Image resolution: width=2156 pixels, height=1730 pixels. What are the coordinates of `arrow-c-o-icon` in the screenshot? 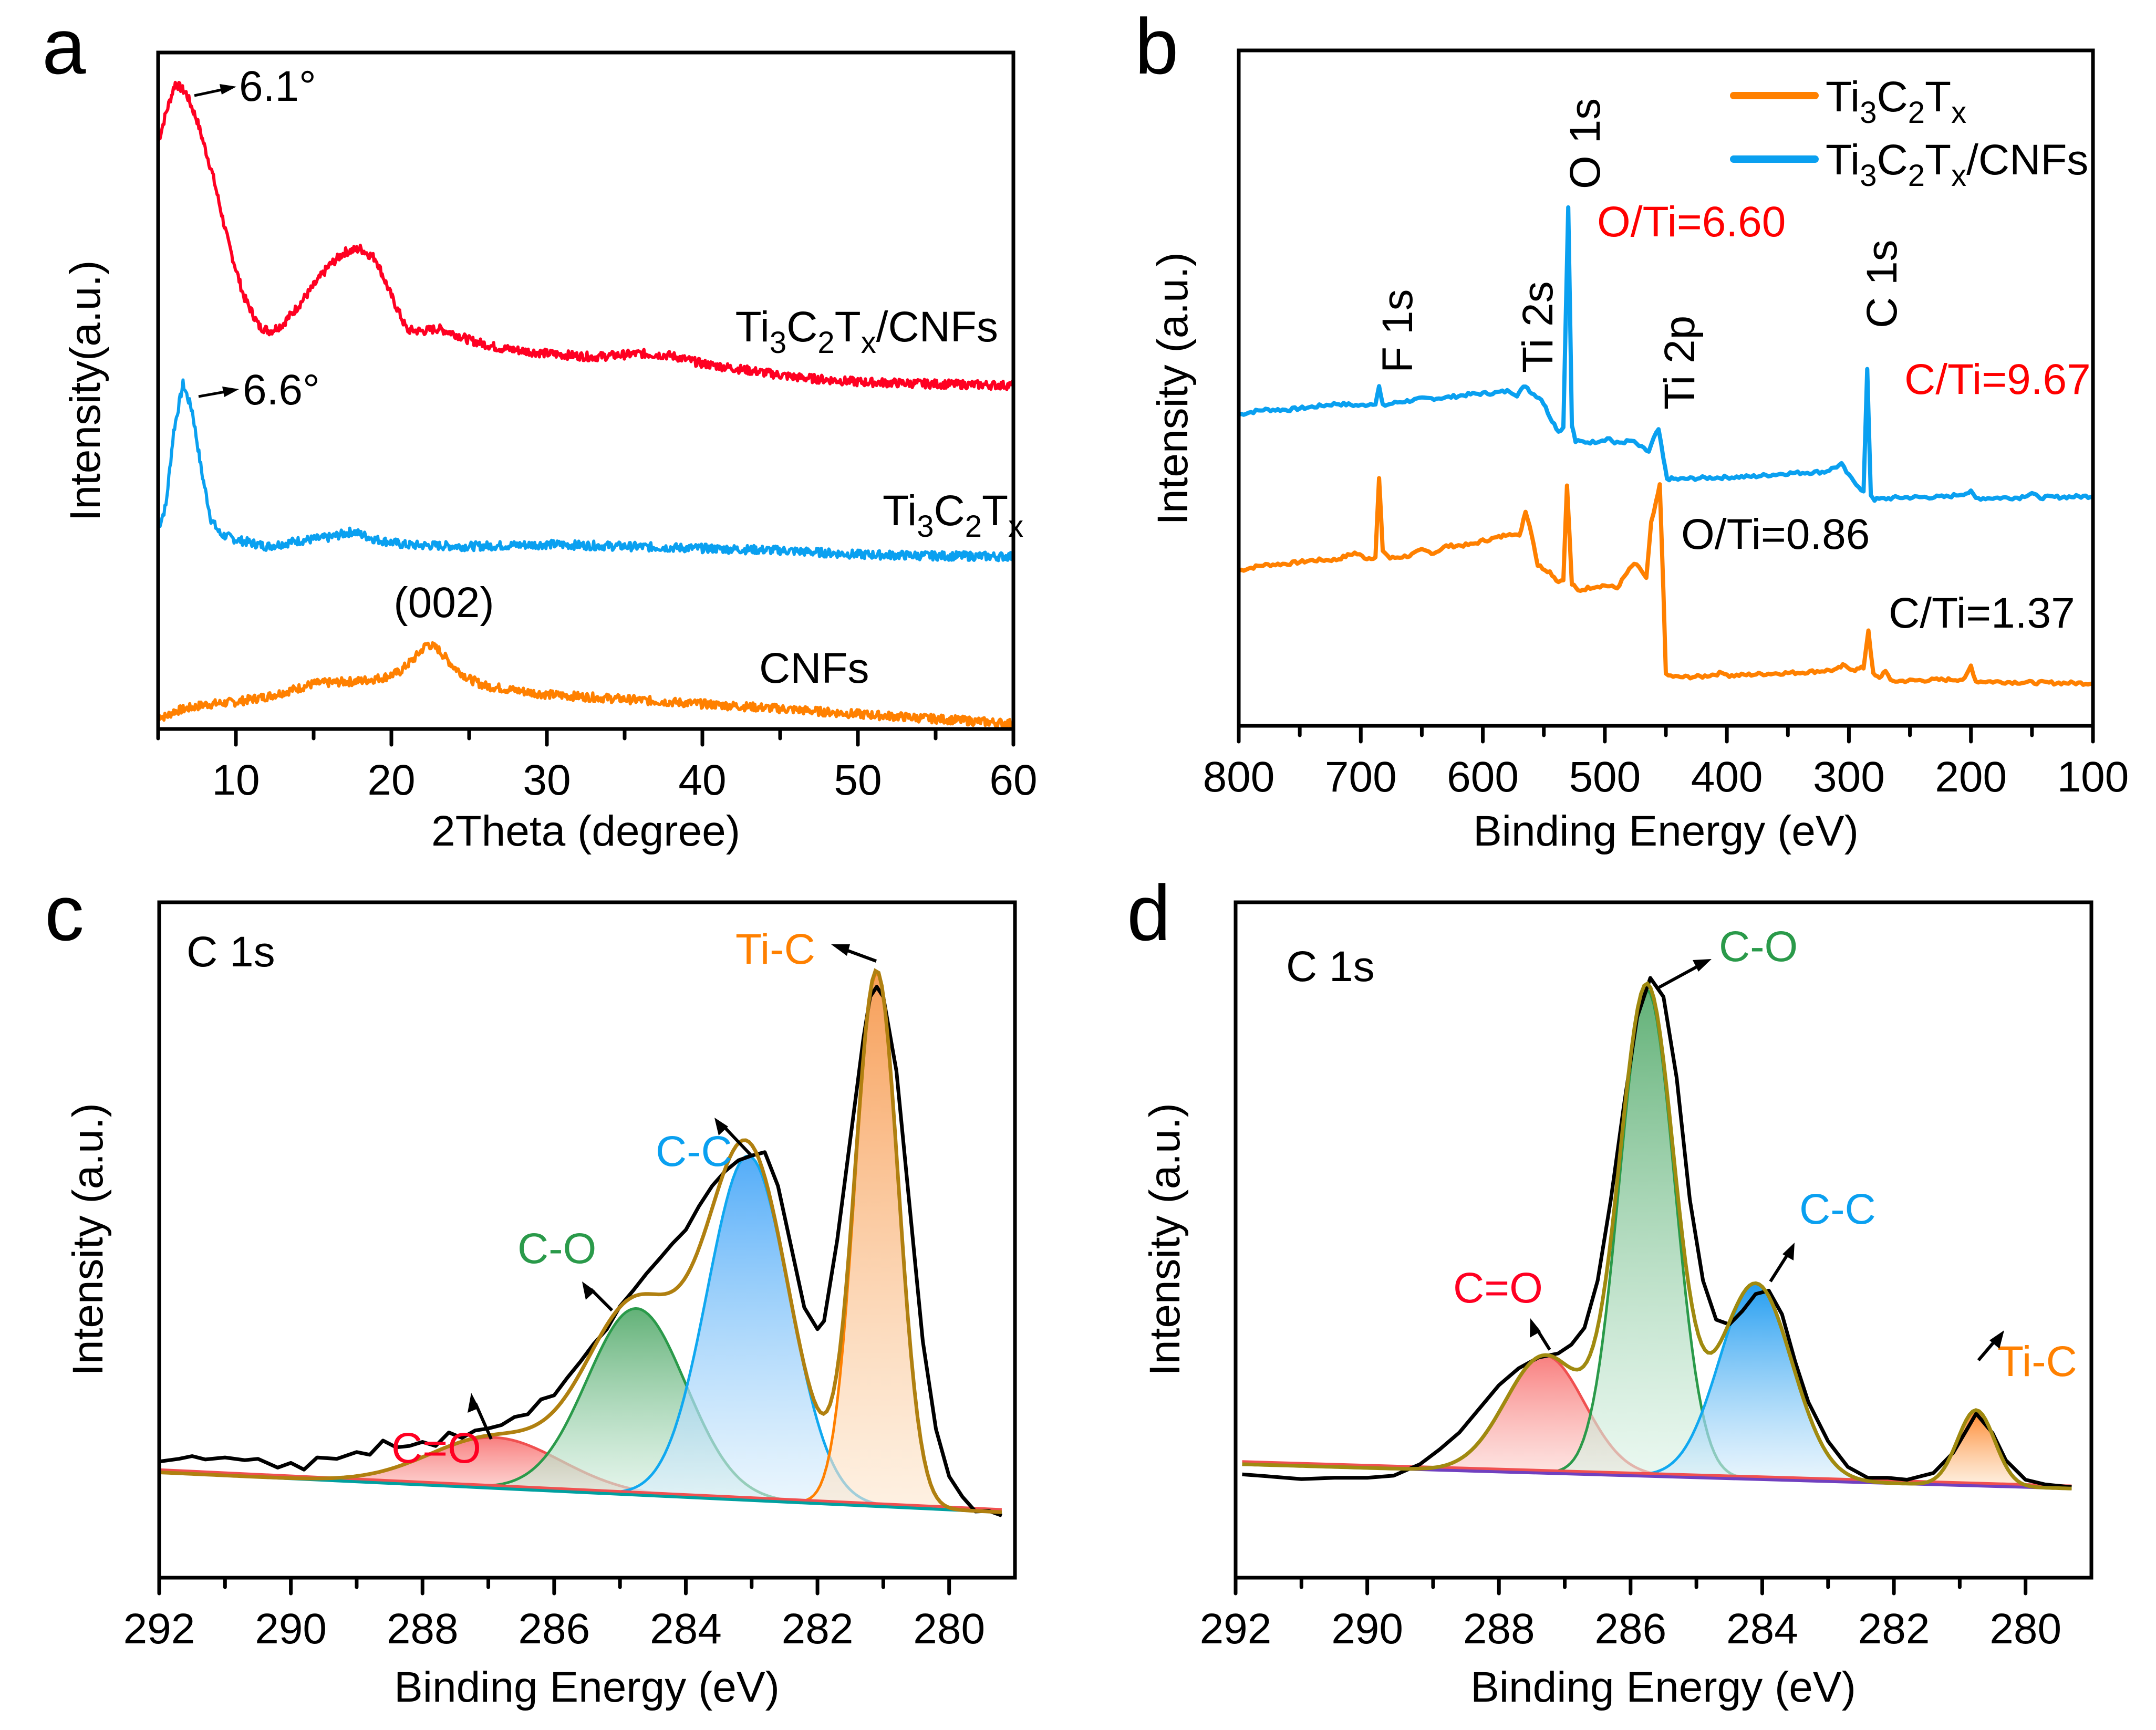 It's located at (598, 1296).